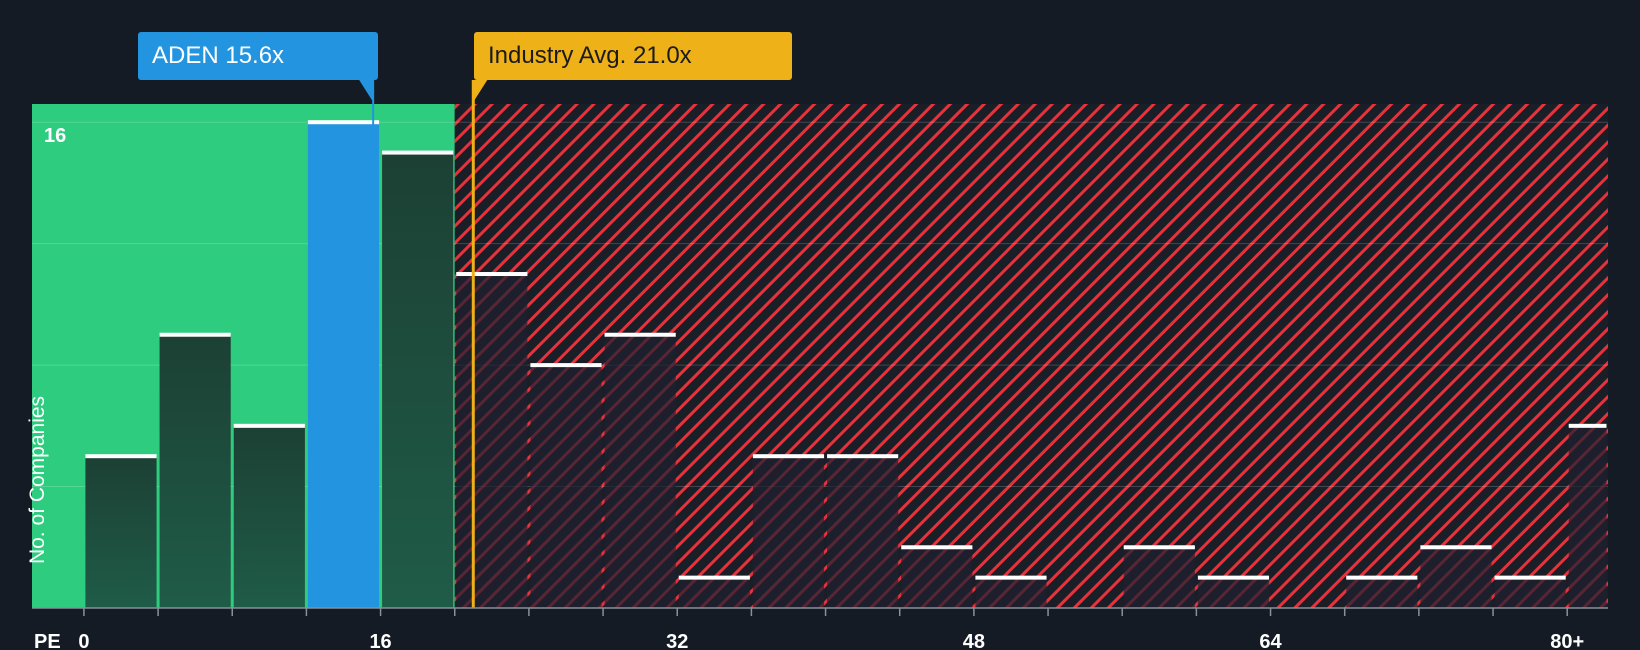 This screenshot has width=1640, height=650. What do you see at coordinates (1567, 640) in the screenshot?
I see `x-tick-label: 80+` at bounding box center [1567, 640].